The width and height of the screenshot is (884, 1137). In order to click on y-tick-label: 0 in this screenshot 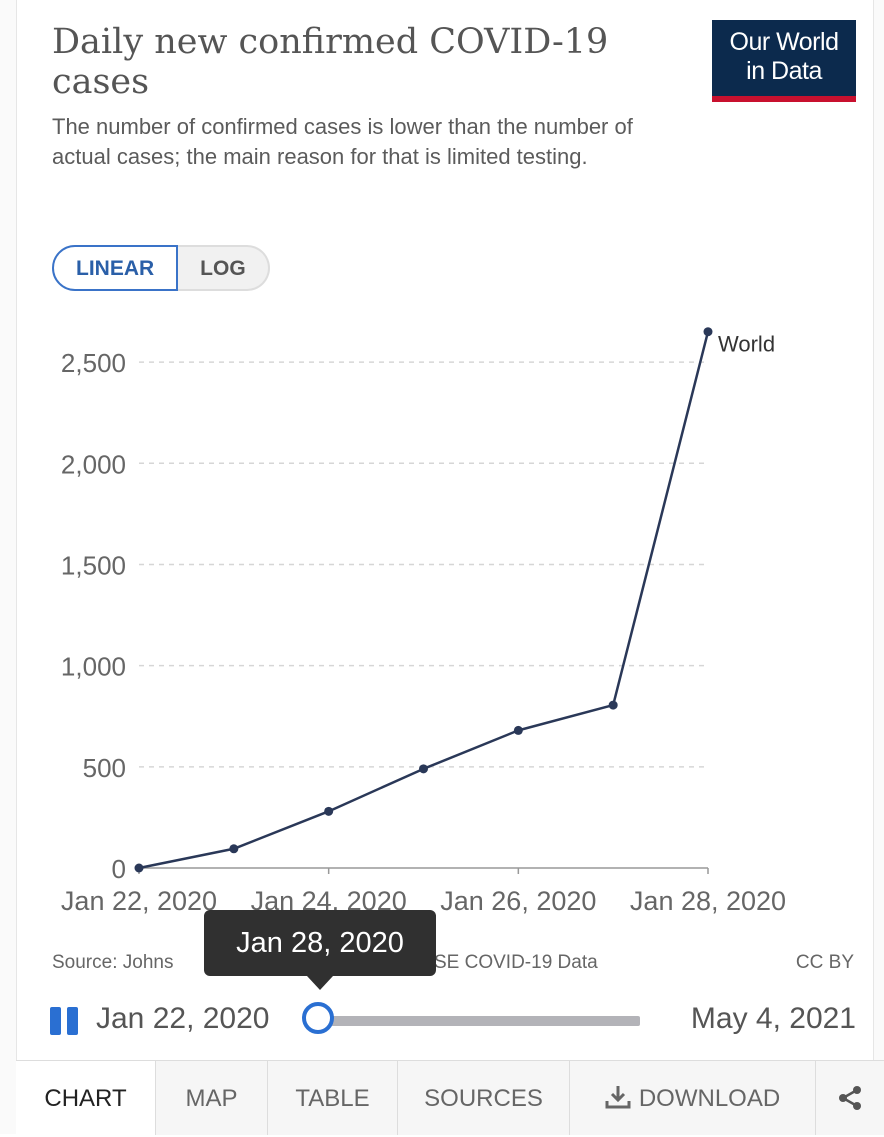, I will do `click(119, 869)`.